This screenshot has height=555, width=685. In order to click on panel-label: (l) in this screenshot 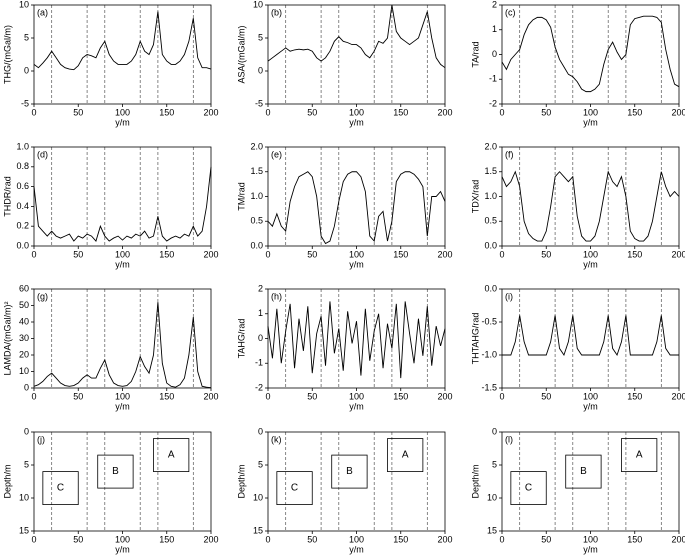, I will do `click(509, 439)`.